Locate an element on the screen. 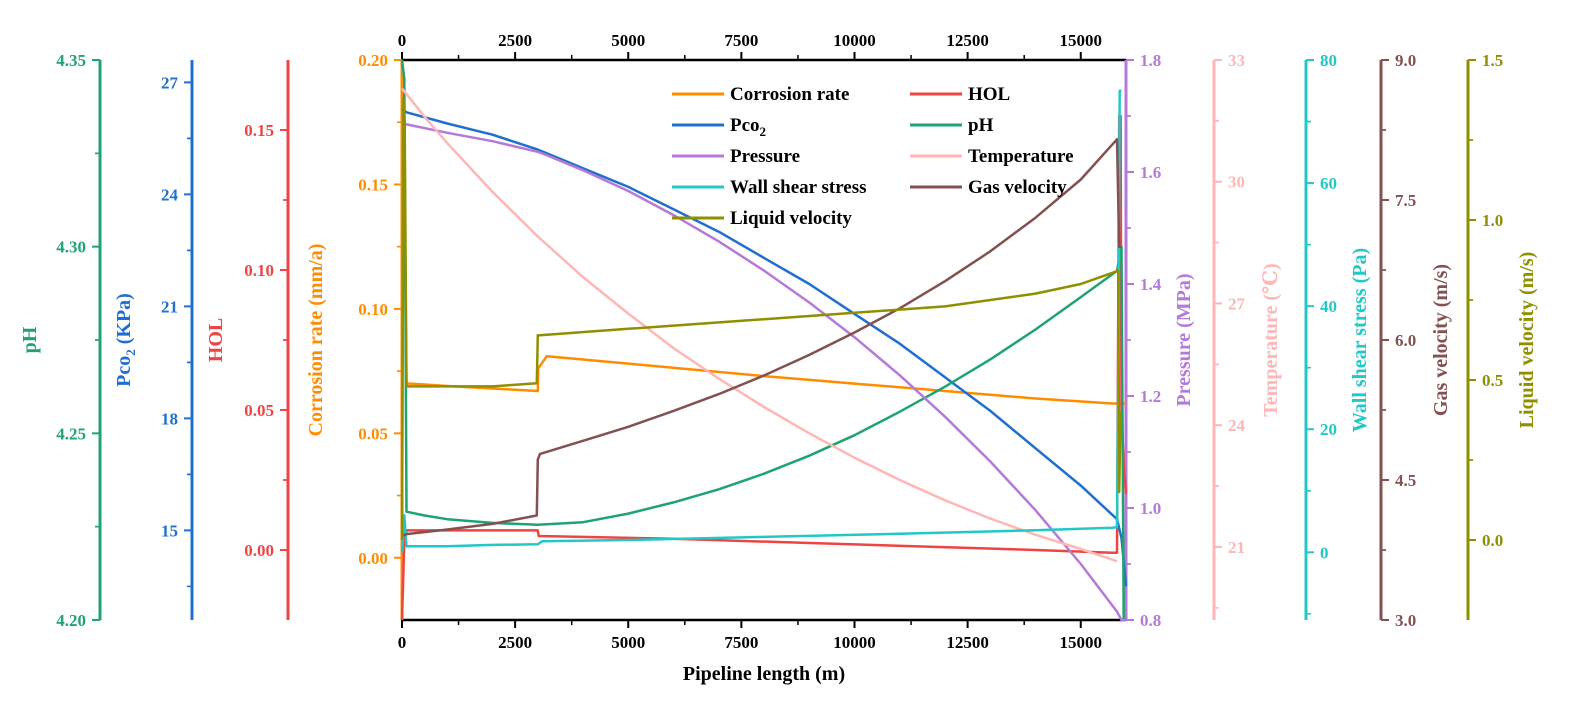 The image size is (1581, 727). axis-tick-label-pco2: 15 is located at coordinates (169, 530).